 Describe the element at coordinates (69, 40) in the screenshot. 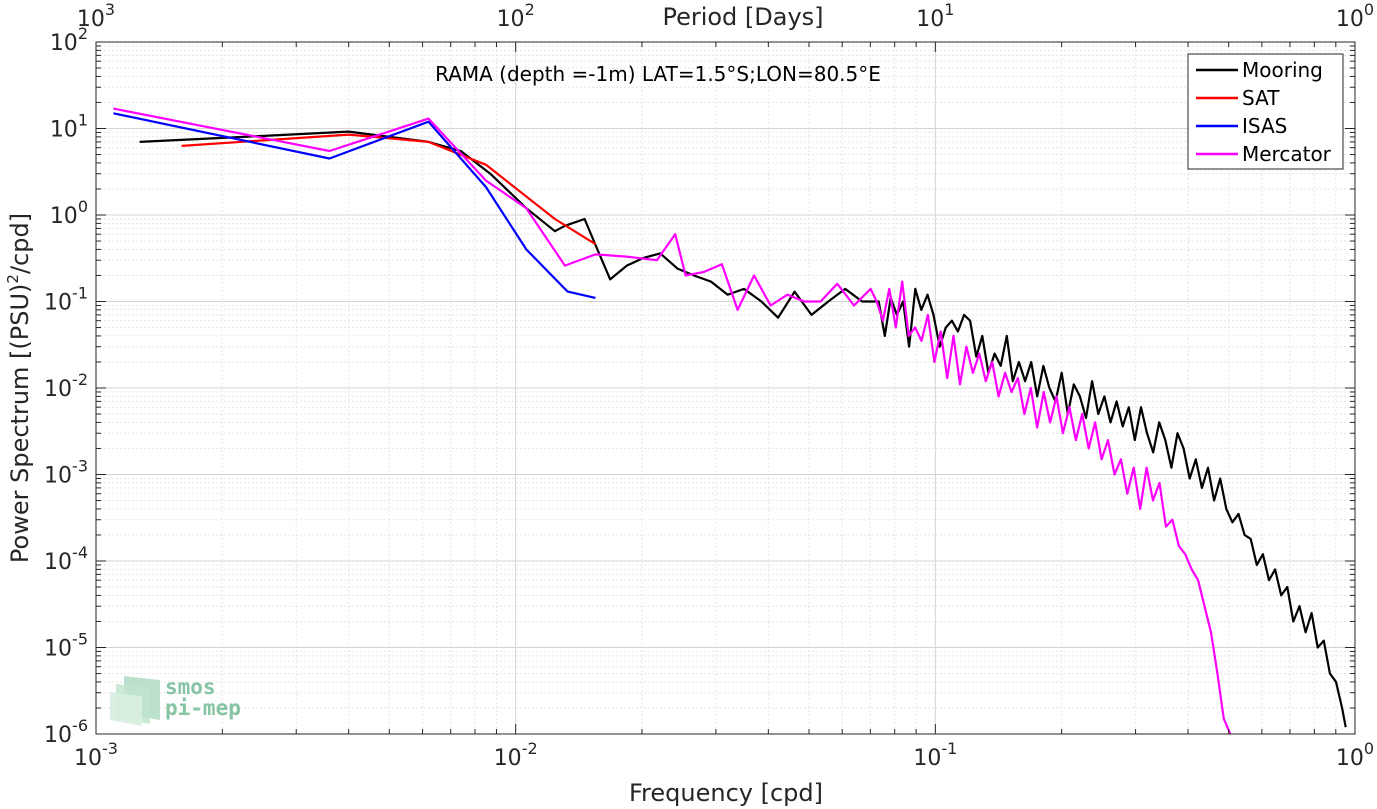

I see `y-tick-label: 10²` at that location.